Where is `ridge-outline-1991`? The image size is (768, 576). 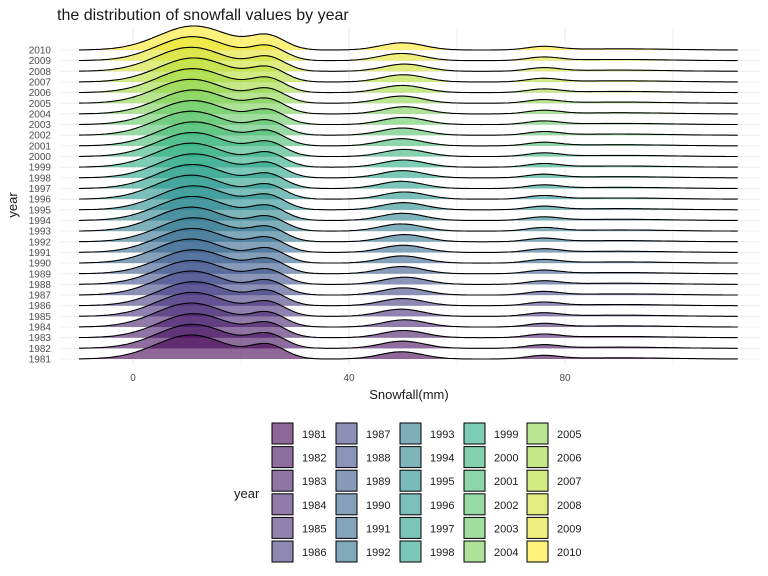
ridge-outline-1991 is located at coordinates (408, 240).